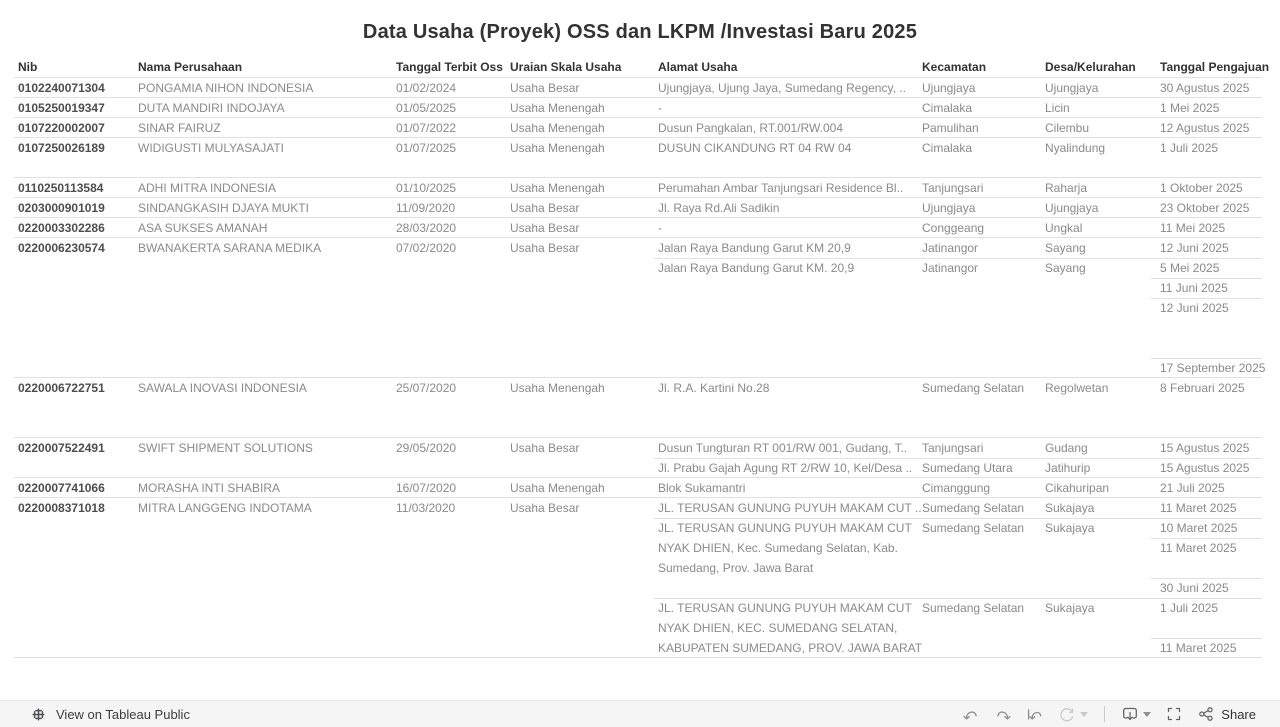 The image size is (1280, 727). What do you see at coordinates (1064, 228) in the screenshot?
I see `desa-cell: Ungkal` at bounding box center [1064, 228].